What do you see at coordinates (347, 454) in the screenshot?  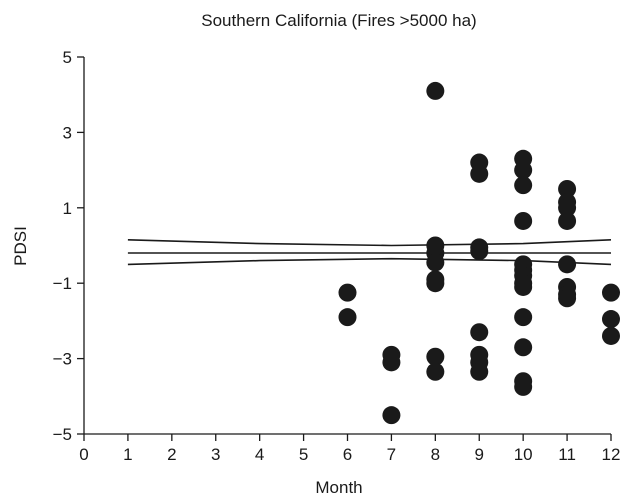 I see `x-tick-label: 6` at bounding box center [347, 454].